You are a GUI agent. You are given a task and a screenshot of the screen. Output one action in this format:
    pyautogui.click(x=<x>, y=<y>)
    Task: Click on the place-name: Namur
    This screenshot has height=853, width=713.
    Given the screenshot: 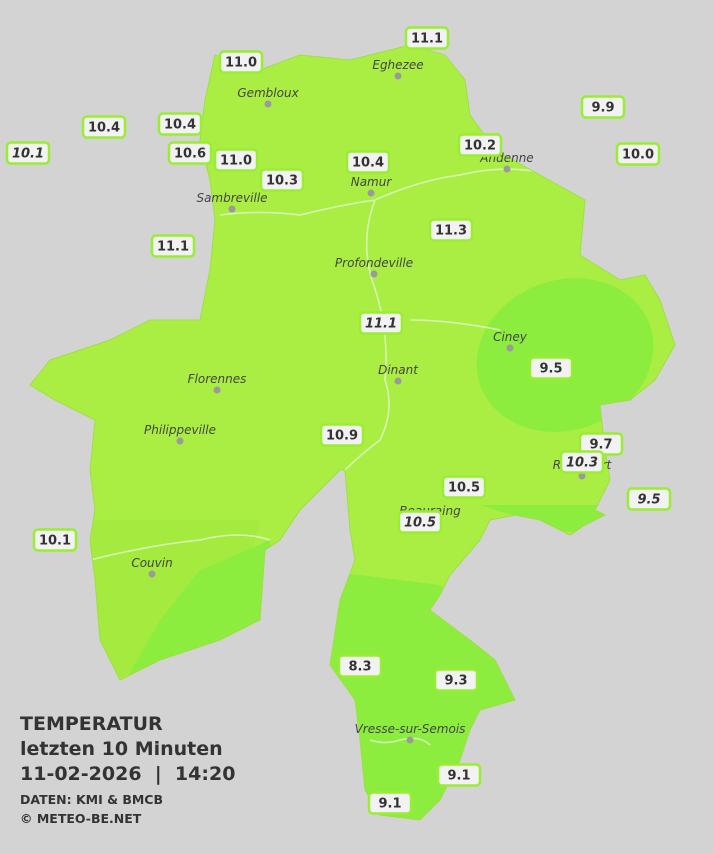 What is the action you would take?
    pyautogui.click(x=372, y=182)
    